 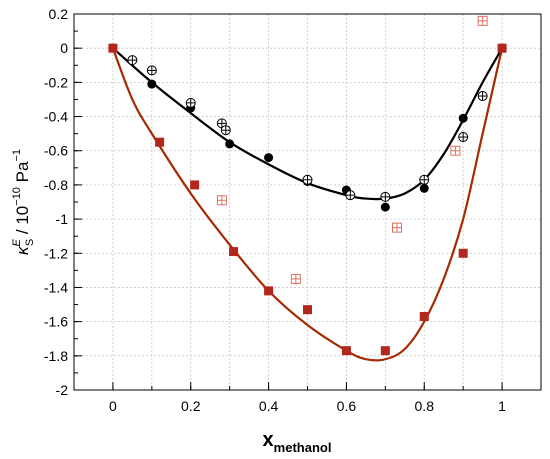 What do you see at coordinates (59, 14) in the screenshot?
I see `y-tick-label: 0.2` at bounding box center [59, 14].